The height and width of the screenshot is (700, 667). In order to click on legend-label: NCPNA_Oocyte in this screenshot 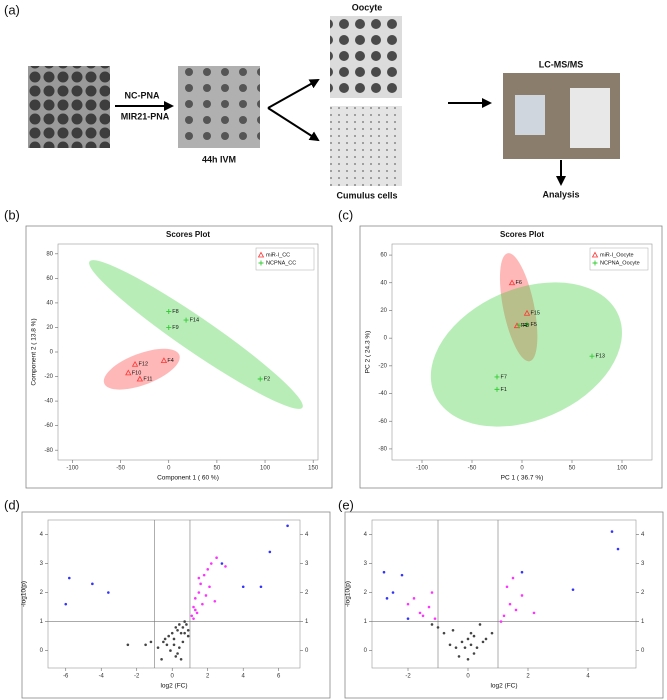, I will do `click(620, 263)`.